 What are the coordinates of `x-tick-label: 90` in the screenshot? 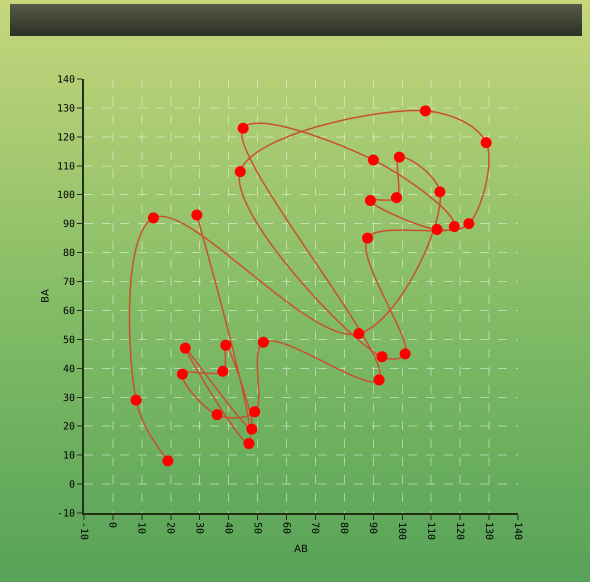 It's located at (372, 528).